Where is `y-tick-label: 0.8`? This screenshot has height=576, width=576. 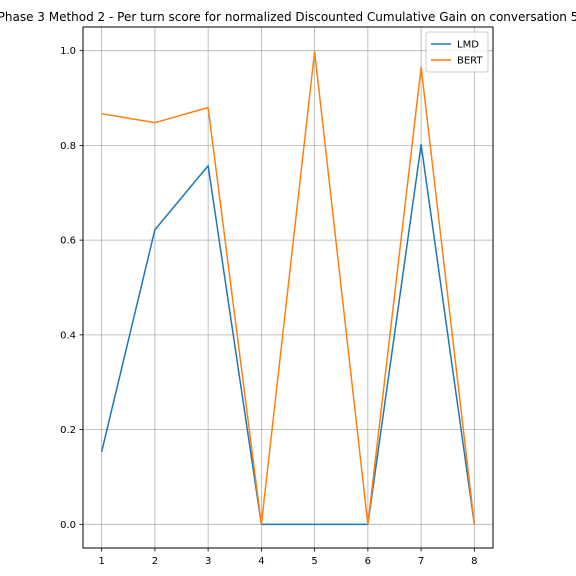
y-tick-label: 0.8 is located at coordinates (68, 146).